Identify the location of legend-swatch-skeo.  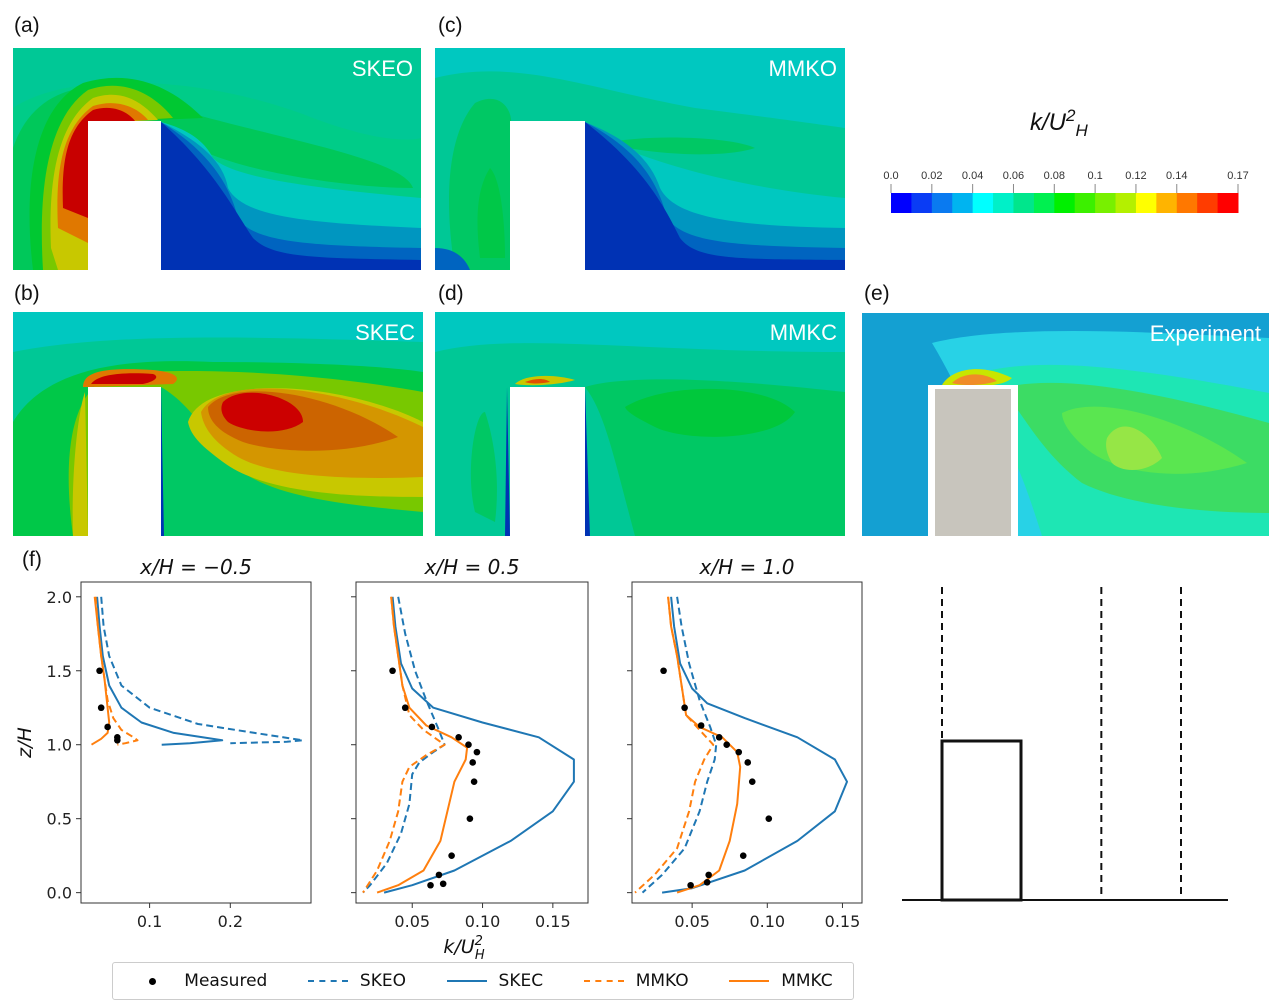
(327, 981).